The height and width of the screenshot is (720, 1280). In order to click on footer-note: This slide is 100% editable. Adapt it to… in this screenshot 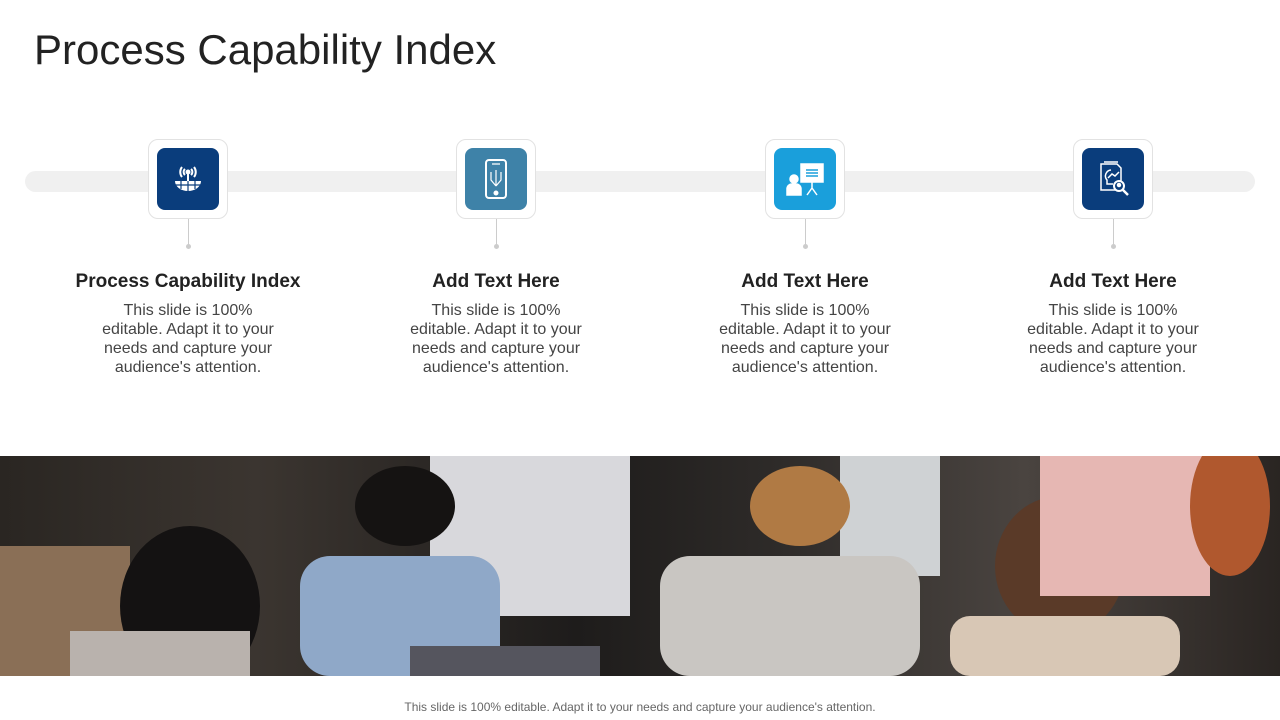, I will do `click(640, 707)`.